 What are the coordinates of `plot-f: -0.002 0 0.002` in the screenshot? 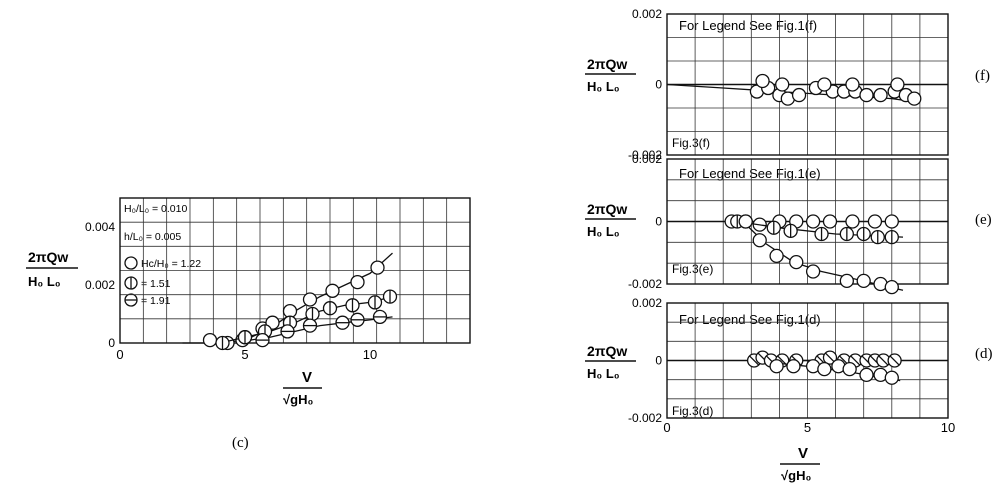 It's located at (788, 84).